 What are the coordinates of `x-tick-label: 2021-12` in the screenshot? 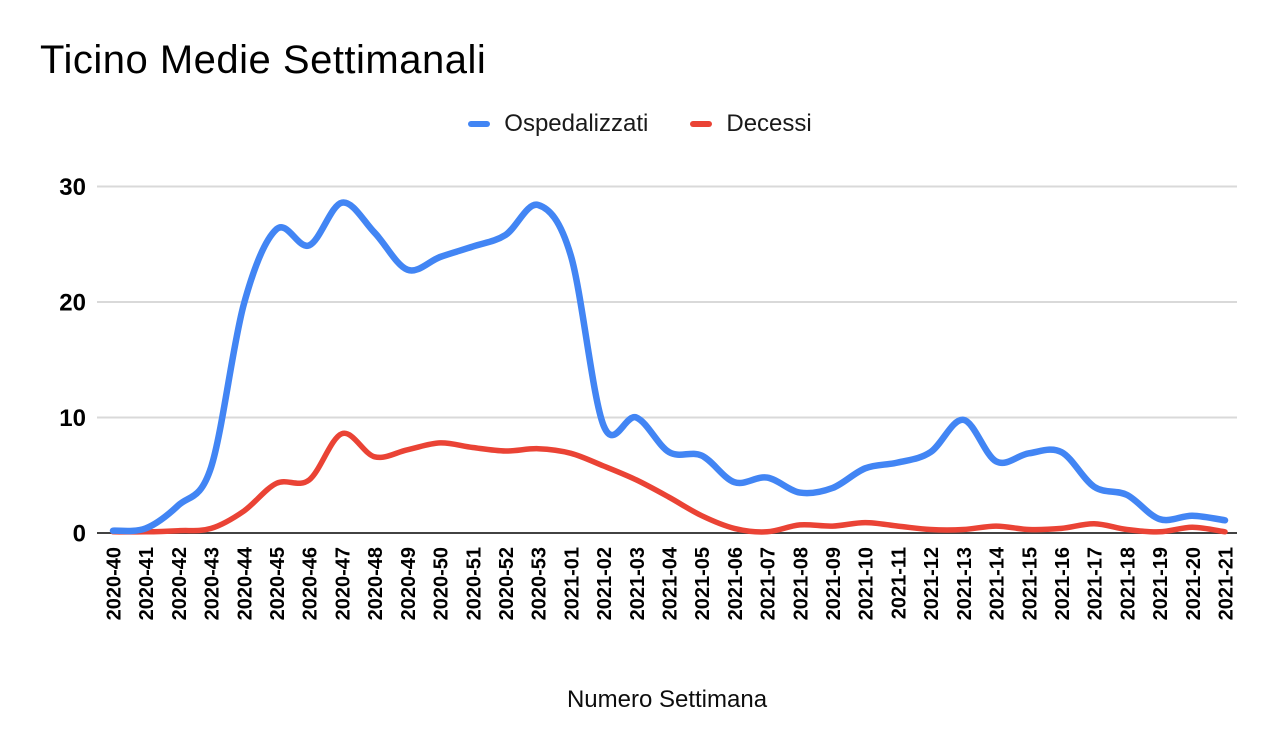 It's located at (932, 583).